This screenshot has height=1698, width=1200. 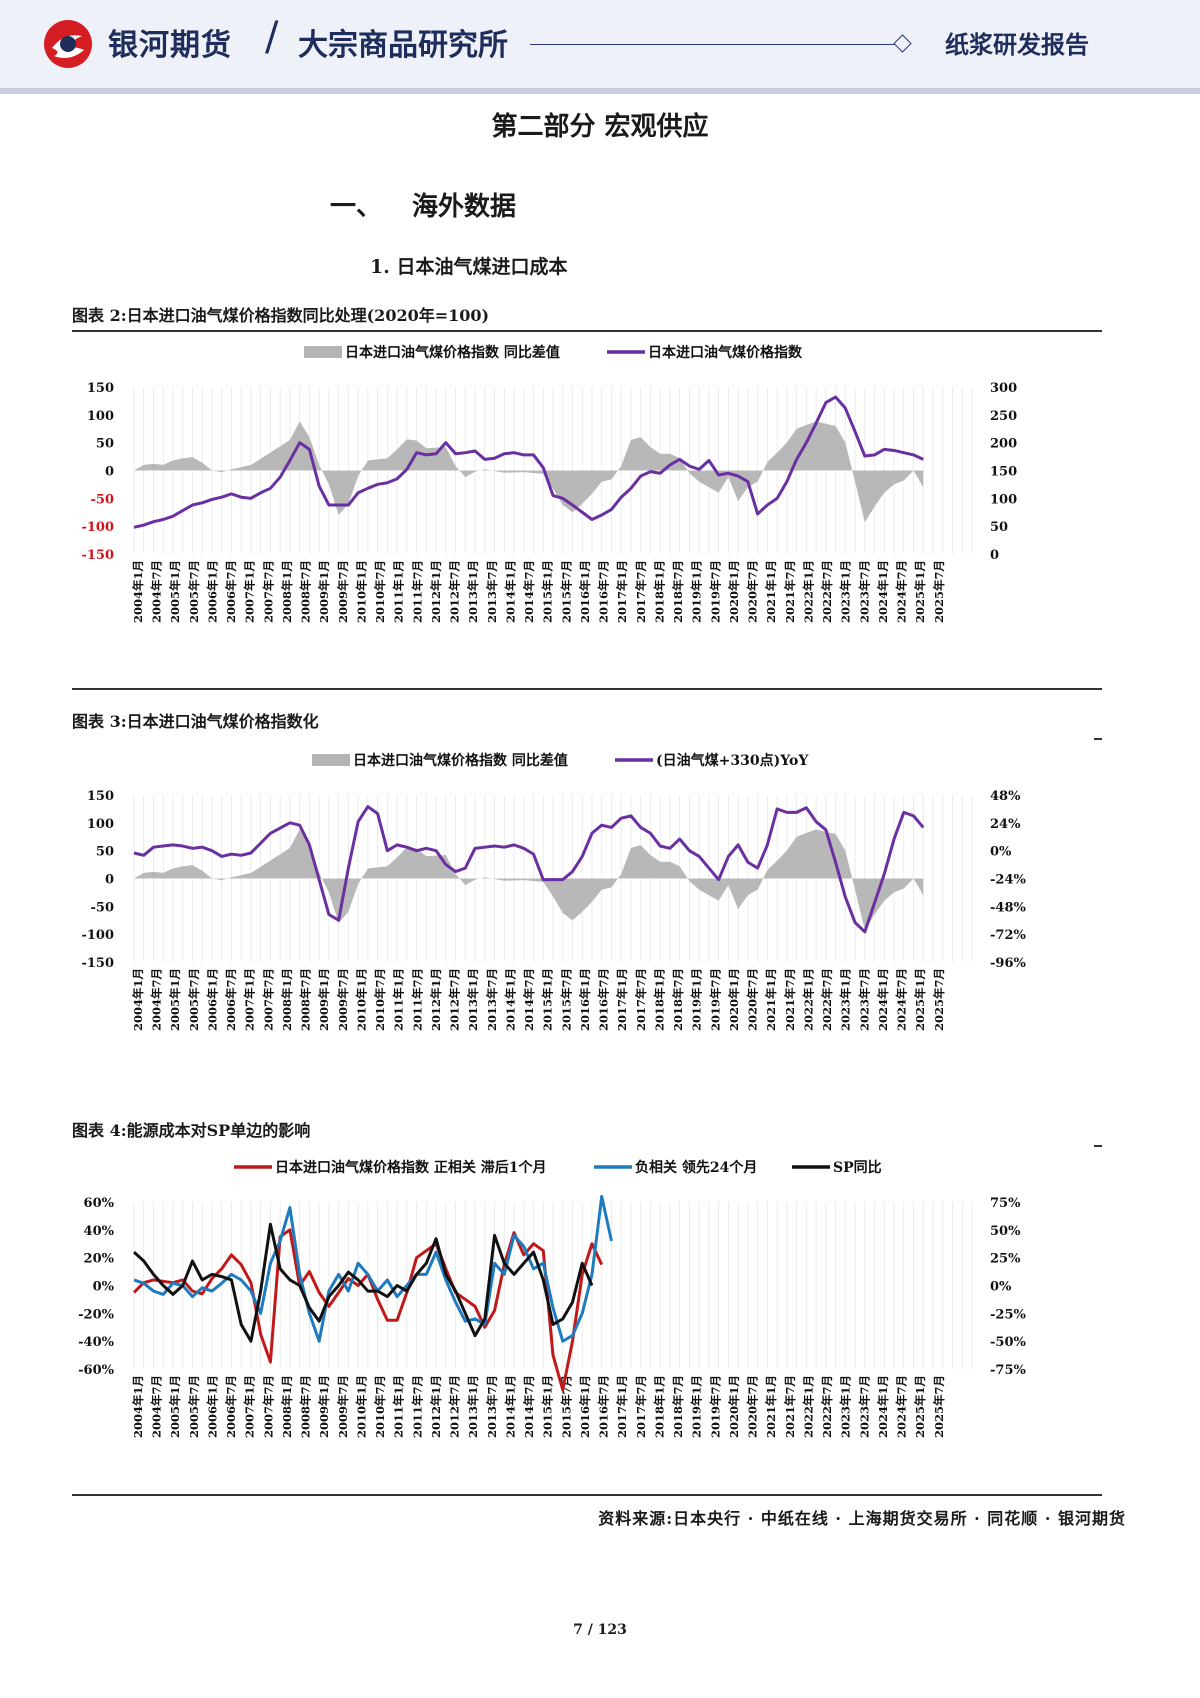 What do you see at coordinates (175, 591) in the screenshot?
I see `x-axis-tick-label: 2005年1月` at bounding box center [175, 591].